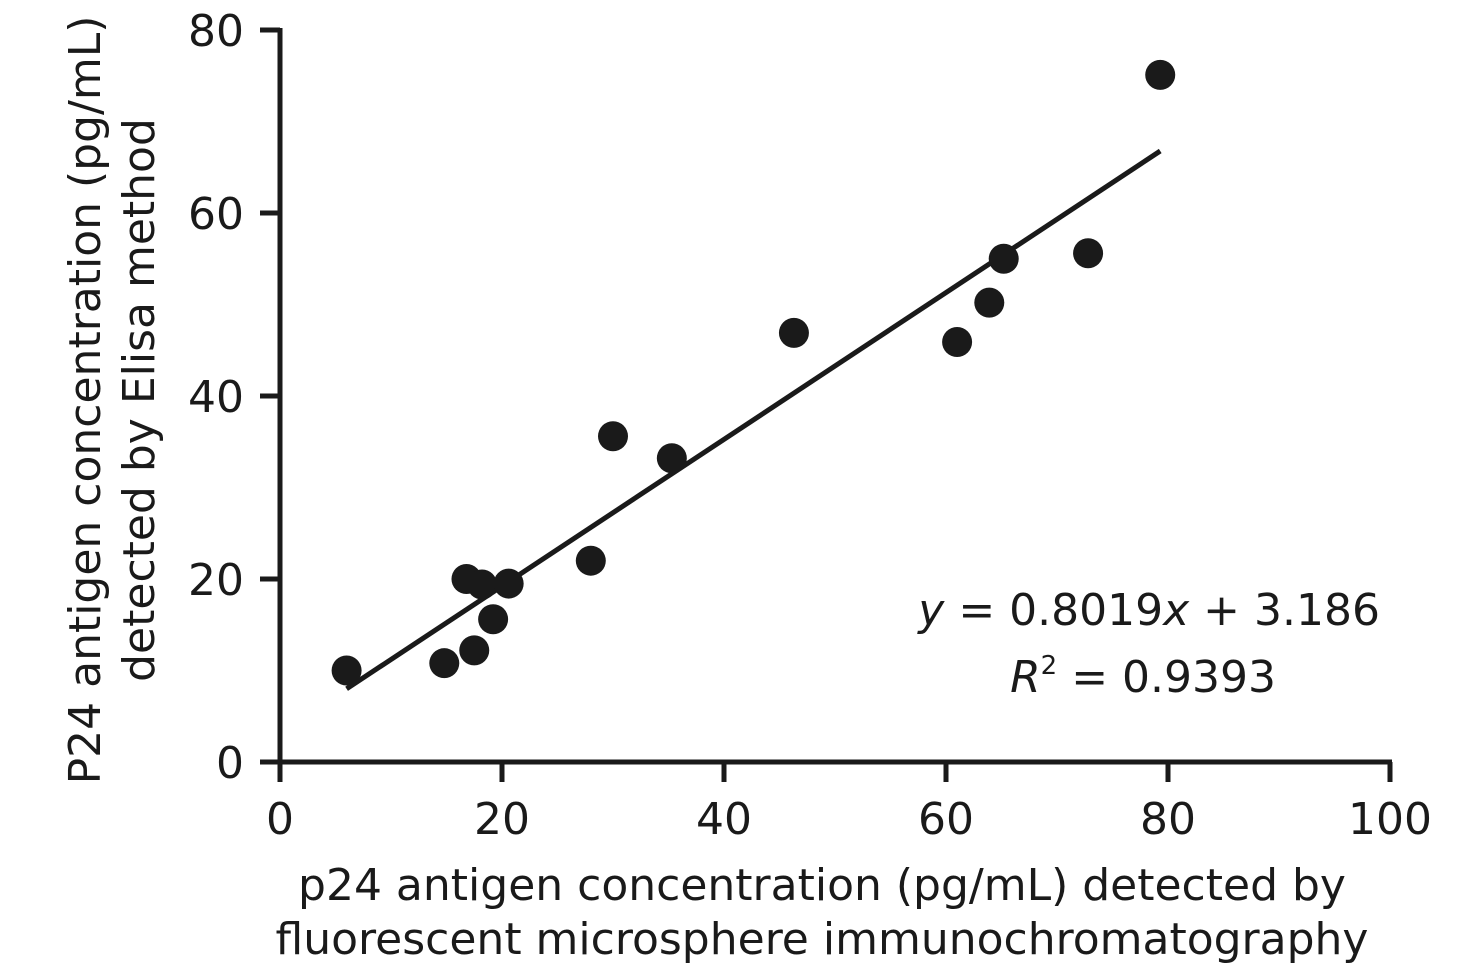  I want to click on y-ticks: 0 20 40 60 80, so click(234, 397).